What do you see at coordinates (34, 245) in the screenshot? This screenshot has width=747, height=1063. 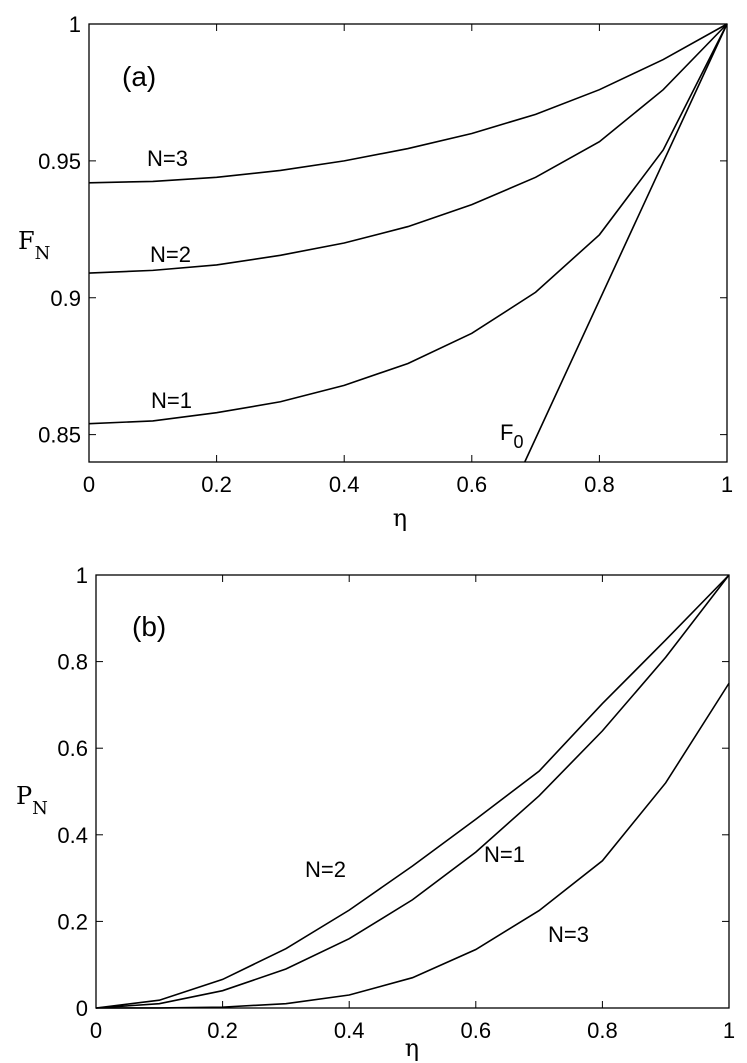 I see `panel-a-ylabel: FN` at bounding box center [34, 245].